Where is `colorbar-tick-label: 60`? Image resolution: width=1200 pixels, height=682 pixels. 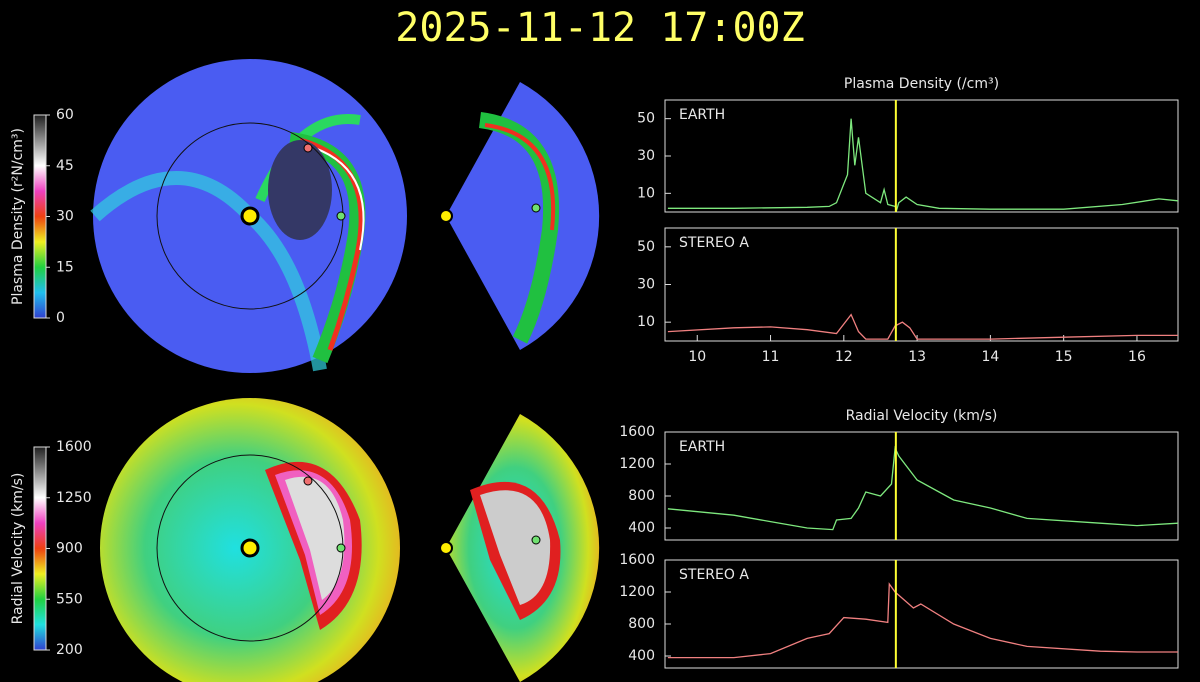 colorbar-tick-label: 60 is located at coordinates (65, 115).